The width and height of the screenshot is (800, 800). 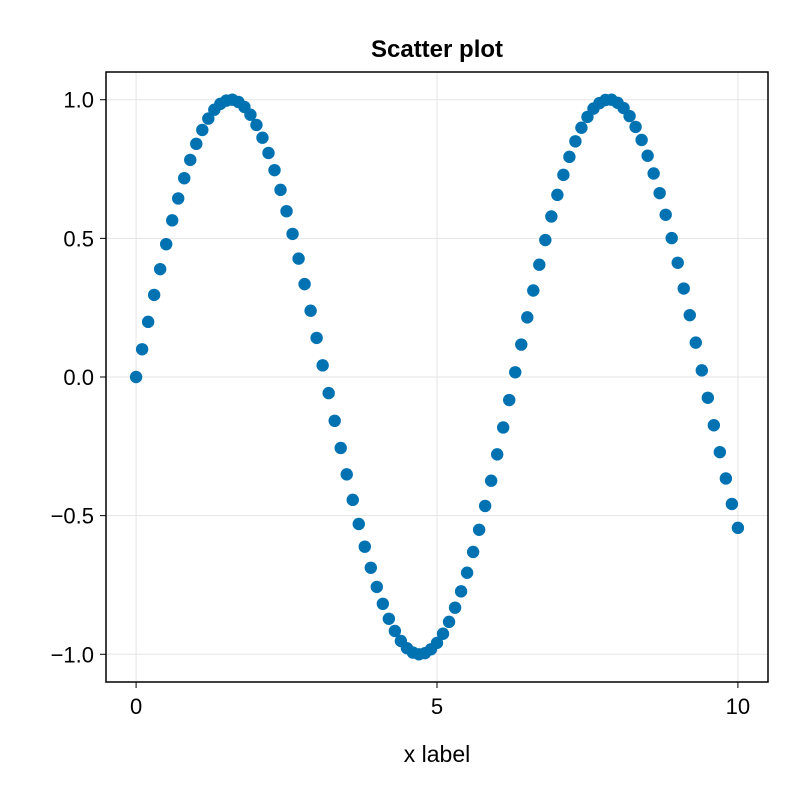 What do you see at coordinates (437, 49) in the screenshot?
I see `chart-title: Scatter plot` at bounding box center [437, 49].